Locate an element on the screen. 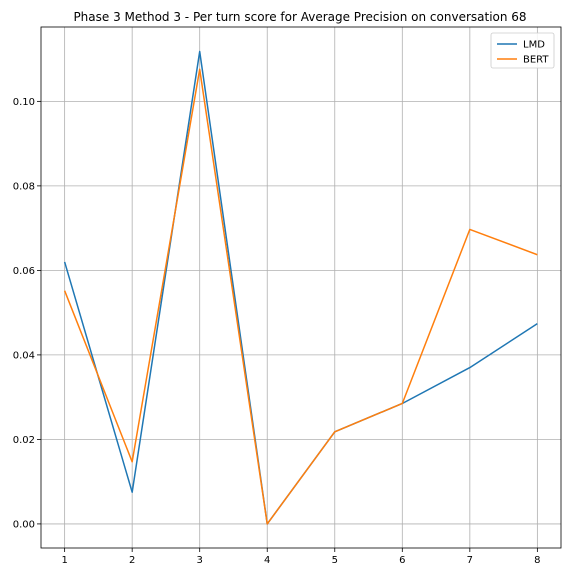 The height and width of the screenshot is (576, 576). y-tick-label: 0.08 is located at coordinates (24, 186).